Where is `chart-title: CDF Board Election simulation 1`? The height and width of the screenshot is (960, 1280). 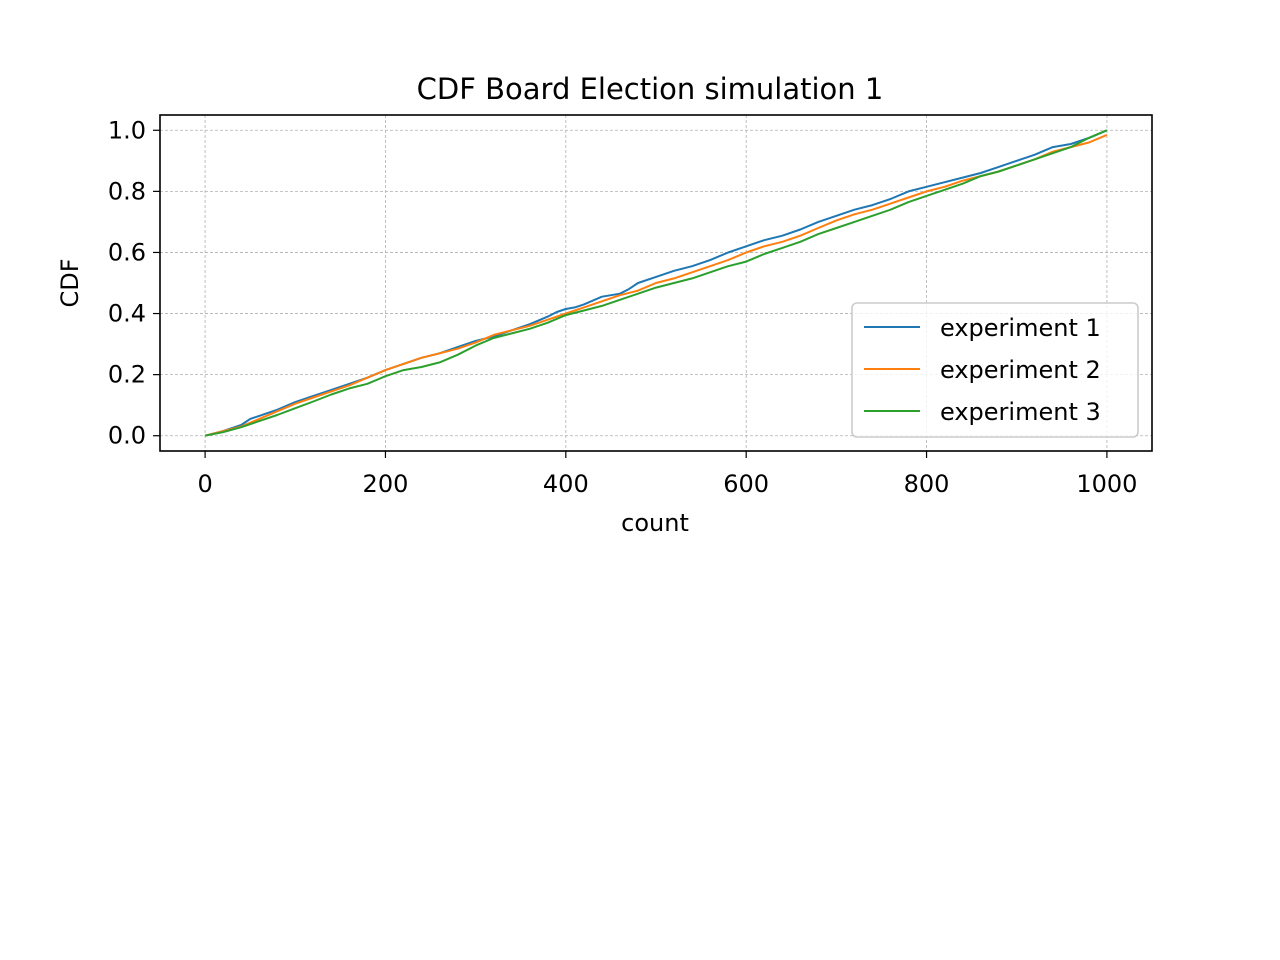 chart-title: CDF Board Election simulation 1 is located at coordinates (650, 89).